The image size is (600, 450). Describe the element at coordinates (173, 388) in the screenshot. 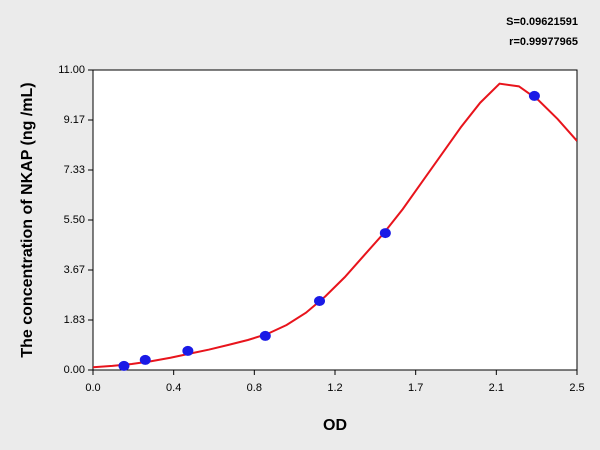

I see `x-tick-label: 0.4` at that location.